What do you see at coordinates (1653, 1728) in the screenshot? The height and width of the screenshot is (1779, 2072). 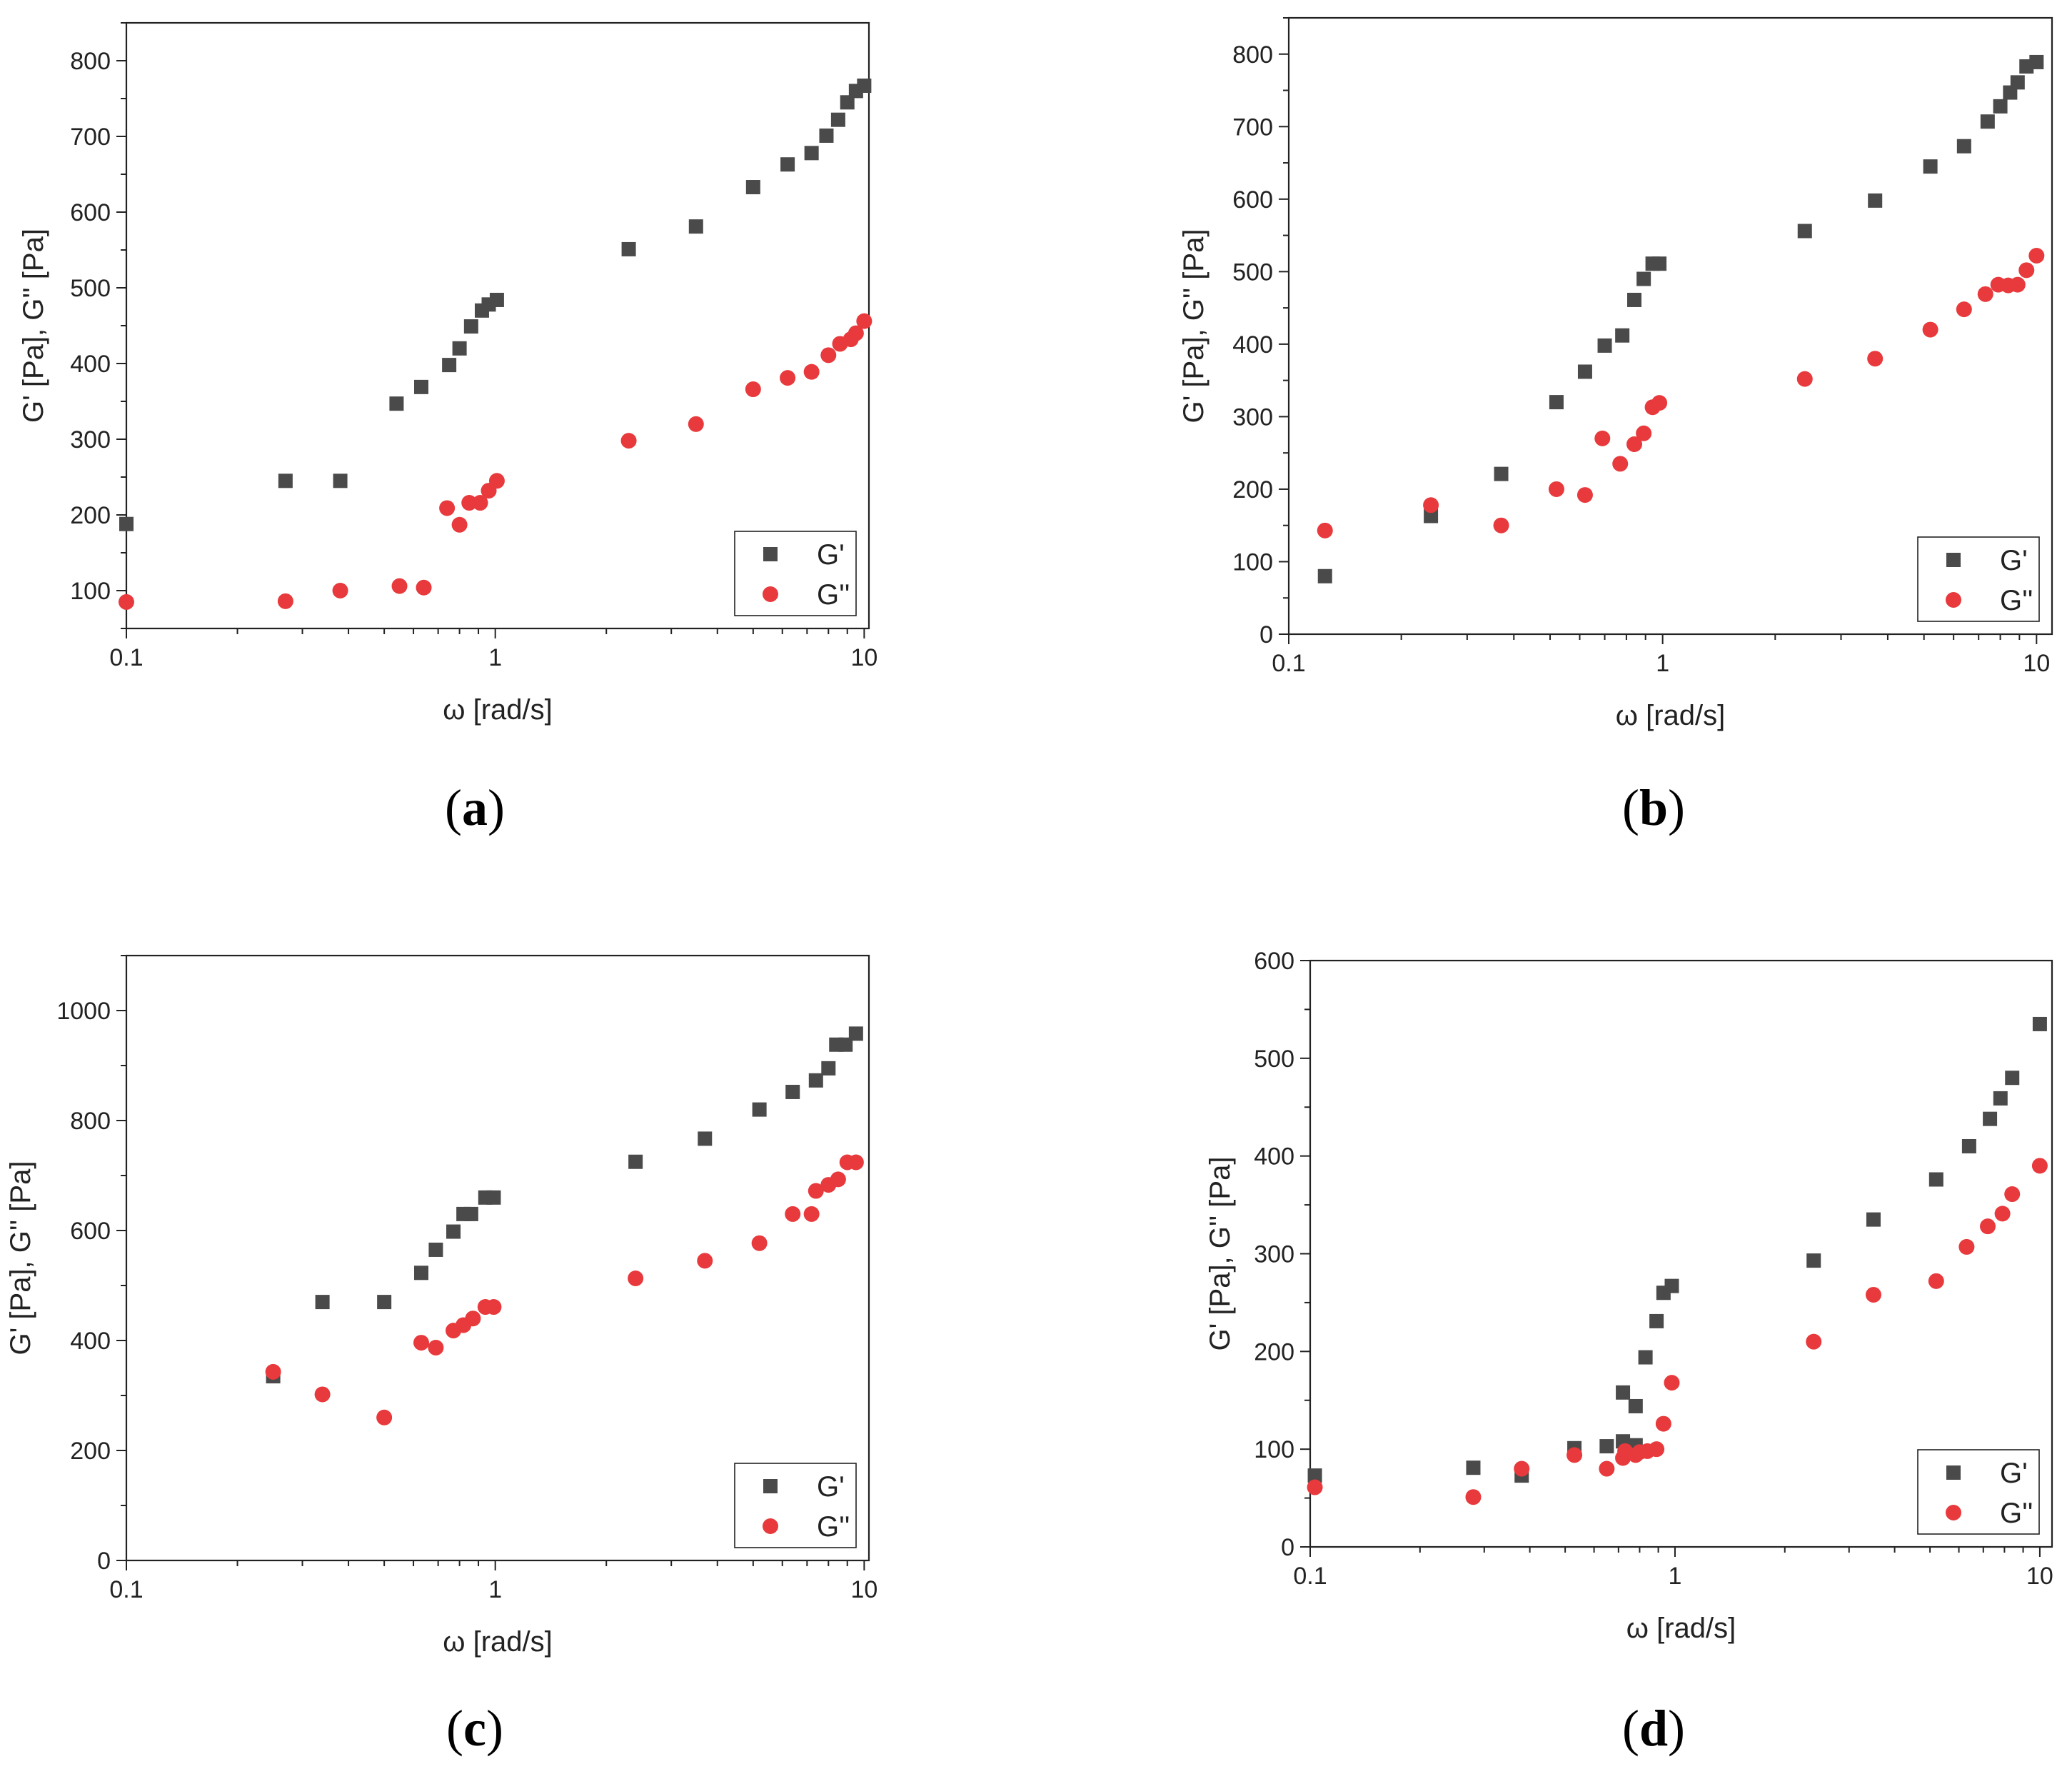 I see `caption-letter: d` at bounding box center [1653, 1728].